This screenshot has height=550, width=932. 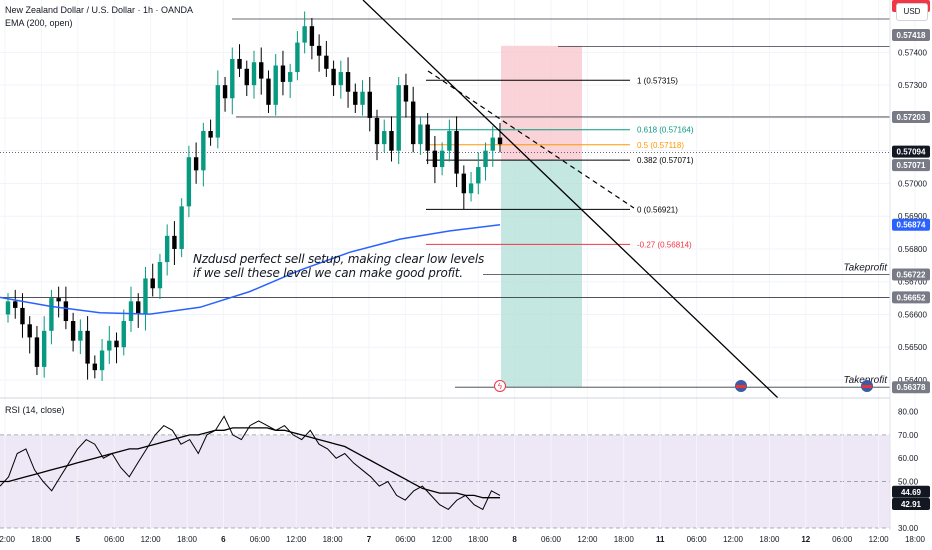 I want to click on rsi-tick-label: 70.00, so click(x=908, y=435).